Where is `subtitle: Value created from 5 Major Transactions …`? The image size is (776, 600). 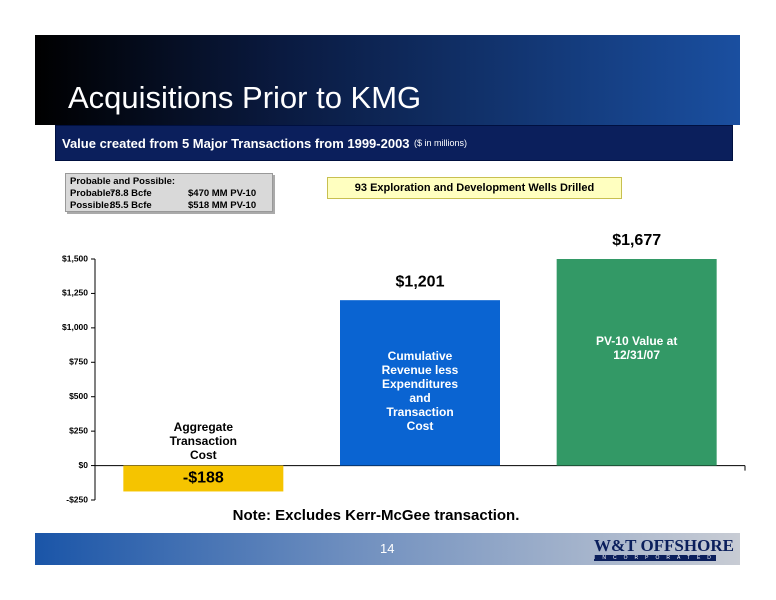
subtitle: Value created from 5 Major Transactions … is located at coordinates (236, 143).